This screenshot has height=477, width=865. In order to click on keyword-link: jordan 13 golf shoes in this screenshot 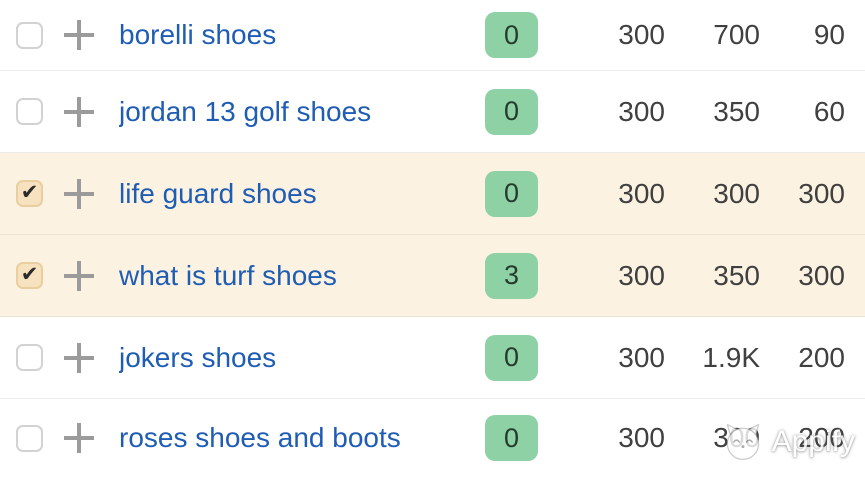, I will do `click(245, 111)`.